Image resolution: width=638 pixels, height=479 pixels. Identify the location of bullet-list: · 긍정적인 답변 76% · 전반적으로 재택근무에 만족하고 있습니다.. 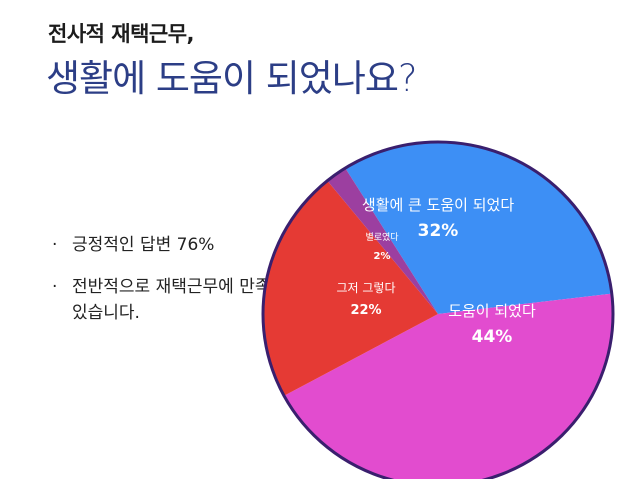
(177, 287).